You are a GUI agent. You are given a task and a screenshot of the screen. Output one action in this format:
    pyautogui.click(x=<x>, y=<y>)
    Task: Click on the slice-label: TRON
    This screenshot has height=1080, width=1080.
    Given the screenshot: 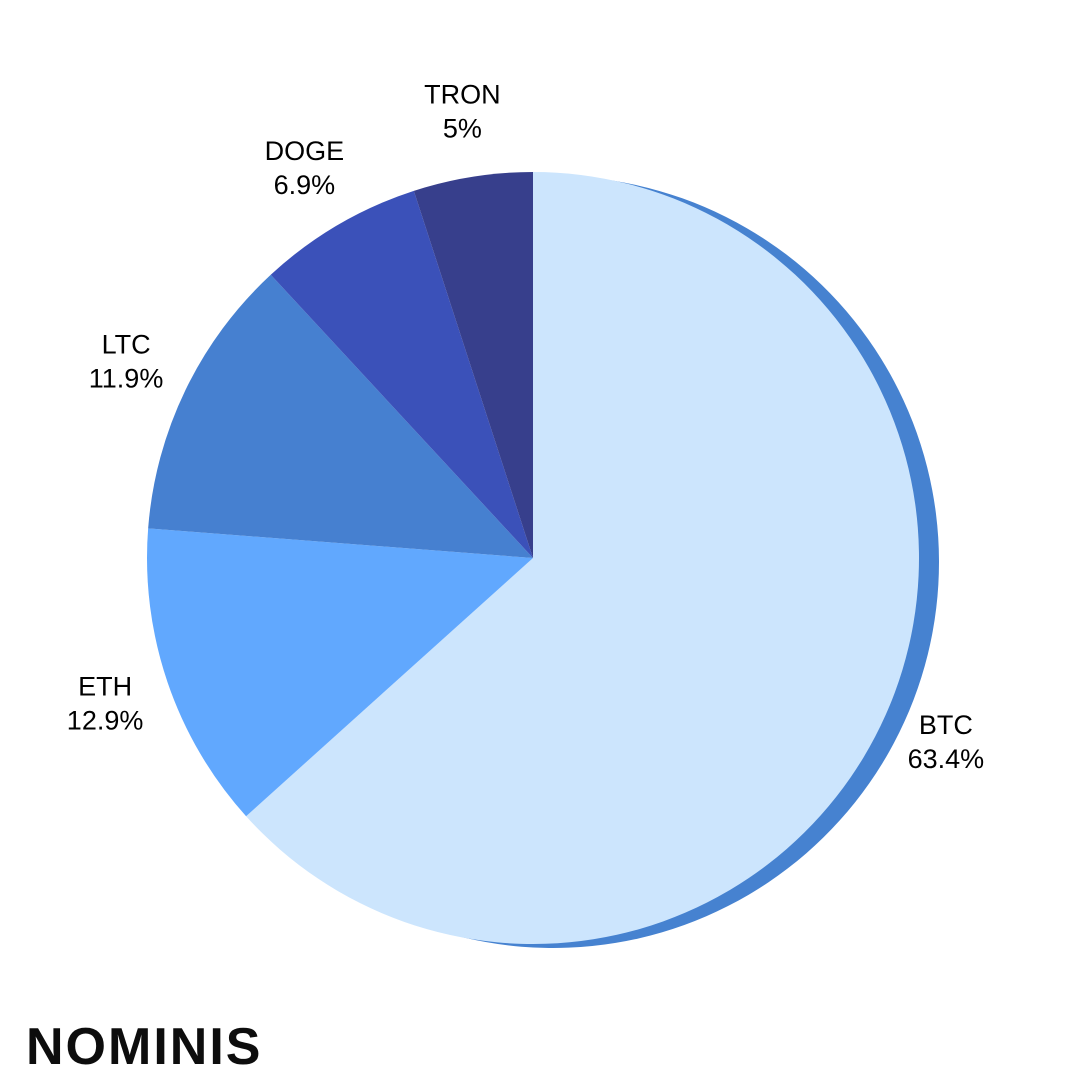 What is the action you would take?
    pyautogui.click(x=462, y=95)
    